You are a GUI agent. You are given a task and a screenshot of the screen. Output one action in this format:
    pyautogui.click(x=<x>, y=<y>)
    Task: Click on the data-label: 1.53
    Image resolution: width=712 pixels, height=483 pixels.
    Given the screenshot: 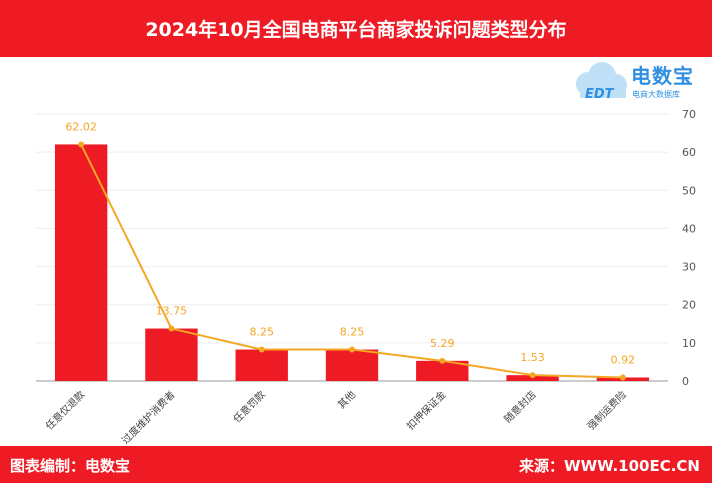 What is the action you would take?
    pyautogui.click(x=532, y=357)
    